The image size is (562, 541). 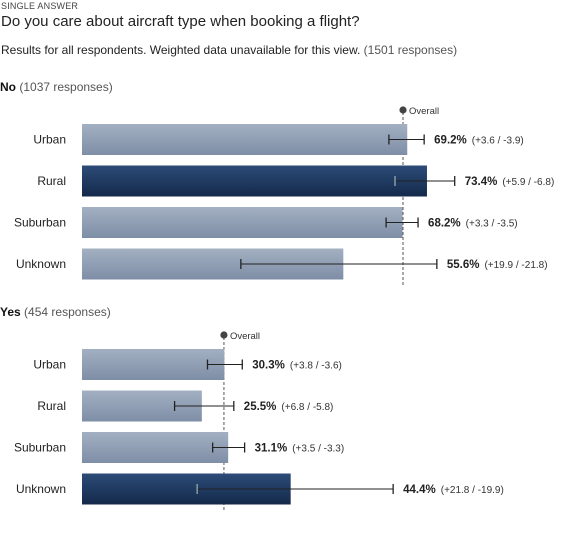 What do you see at coordinates (444, 224) in the screenshot?
I see `value-percent: 68.2%` at bounding box center [444, 224].